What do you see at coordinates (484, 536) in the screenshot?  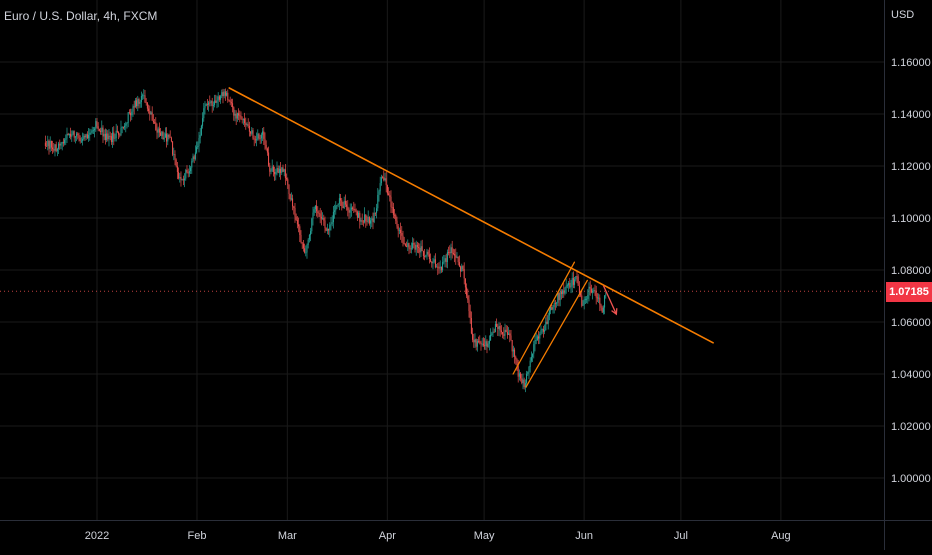 I see `time-tick-label: May` at bounding box center [484, 536].